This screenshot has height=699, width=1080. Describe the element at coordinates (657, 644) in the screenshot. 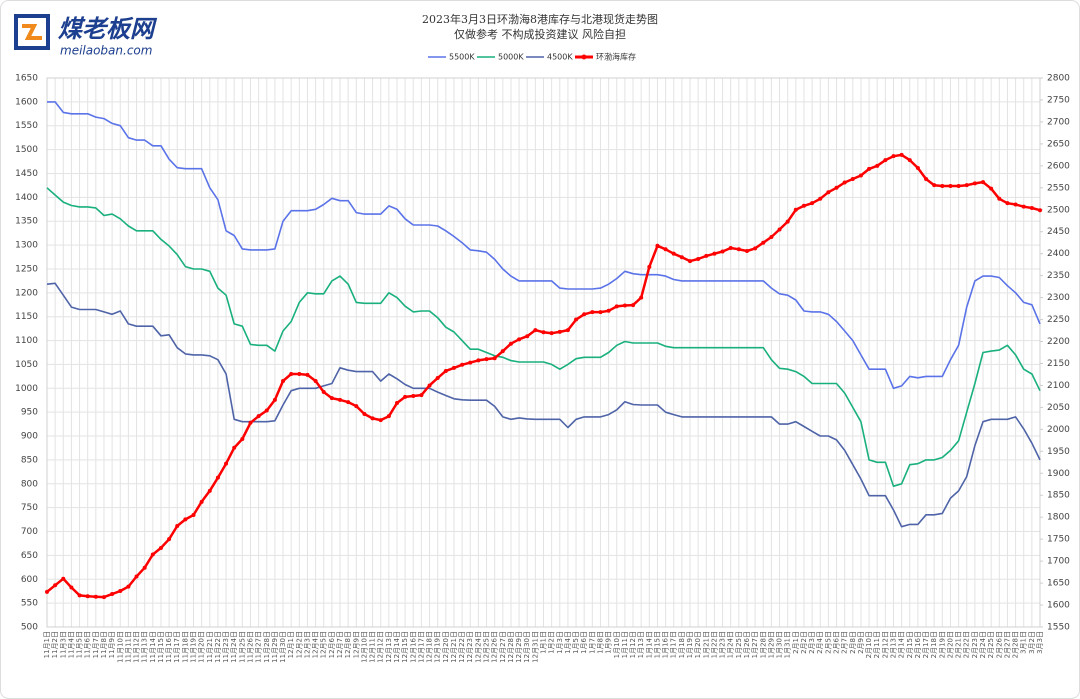

I see `x-tick-label: 1月15日` at that location.